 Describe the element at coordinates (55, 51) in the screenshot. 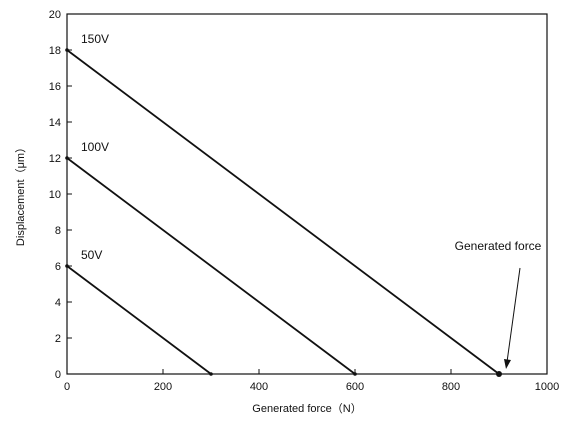

I see `y-tick-label: 18` at that location.